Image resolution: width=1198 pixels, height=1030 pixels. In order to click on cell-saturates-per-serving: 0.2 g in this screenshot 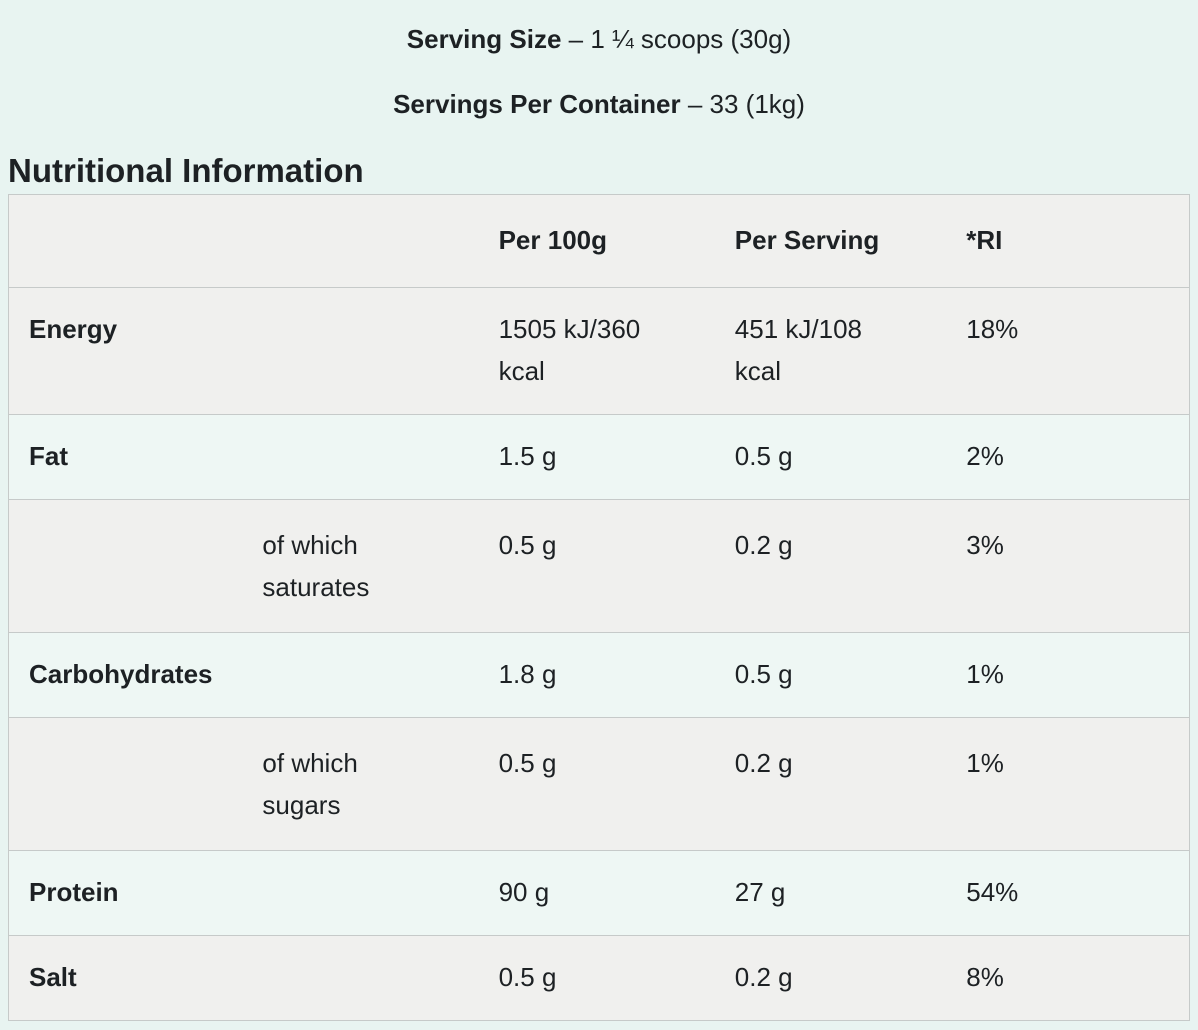, I will do `click(763, 545)`.